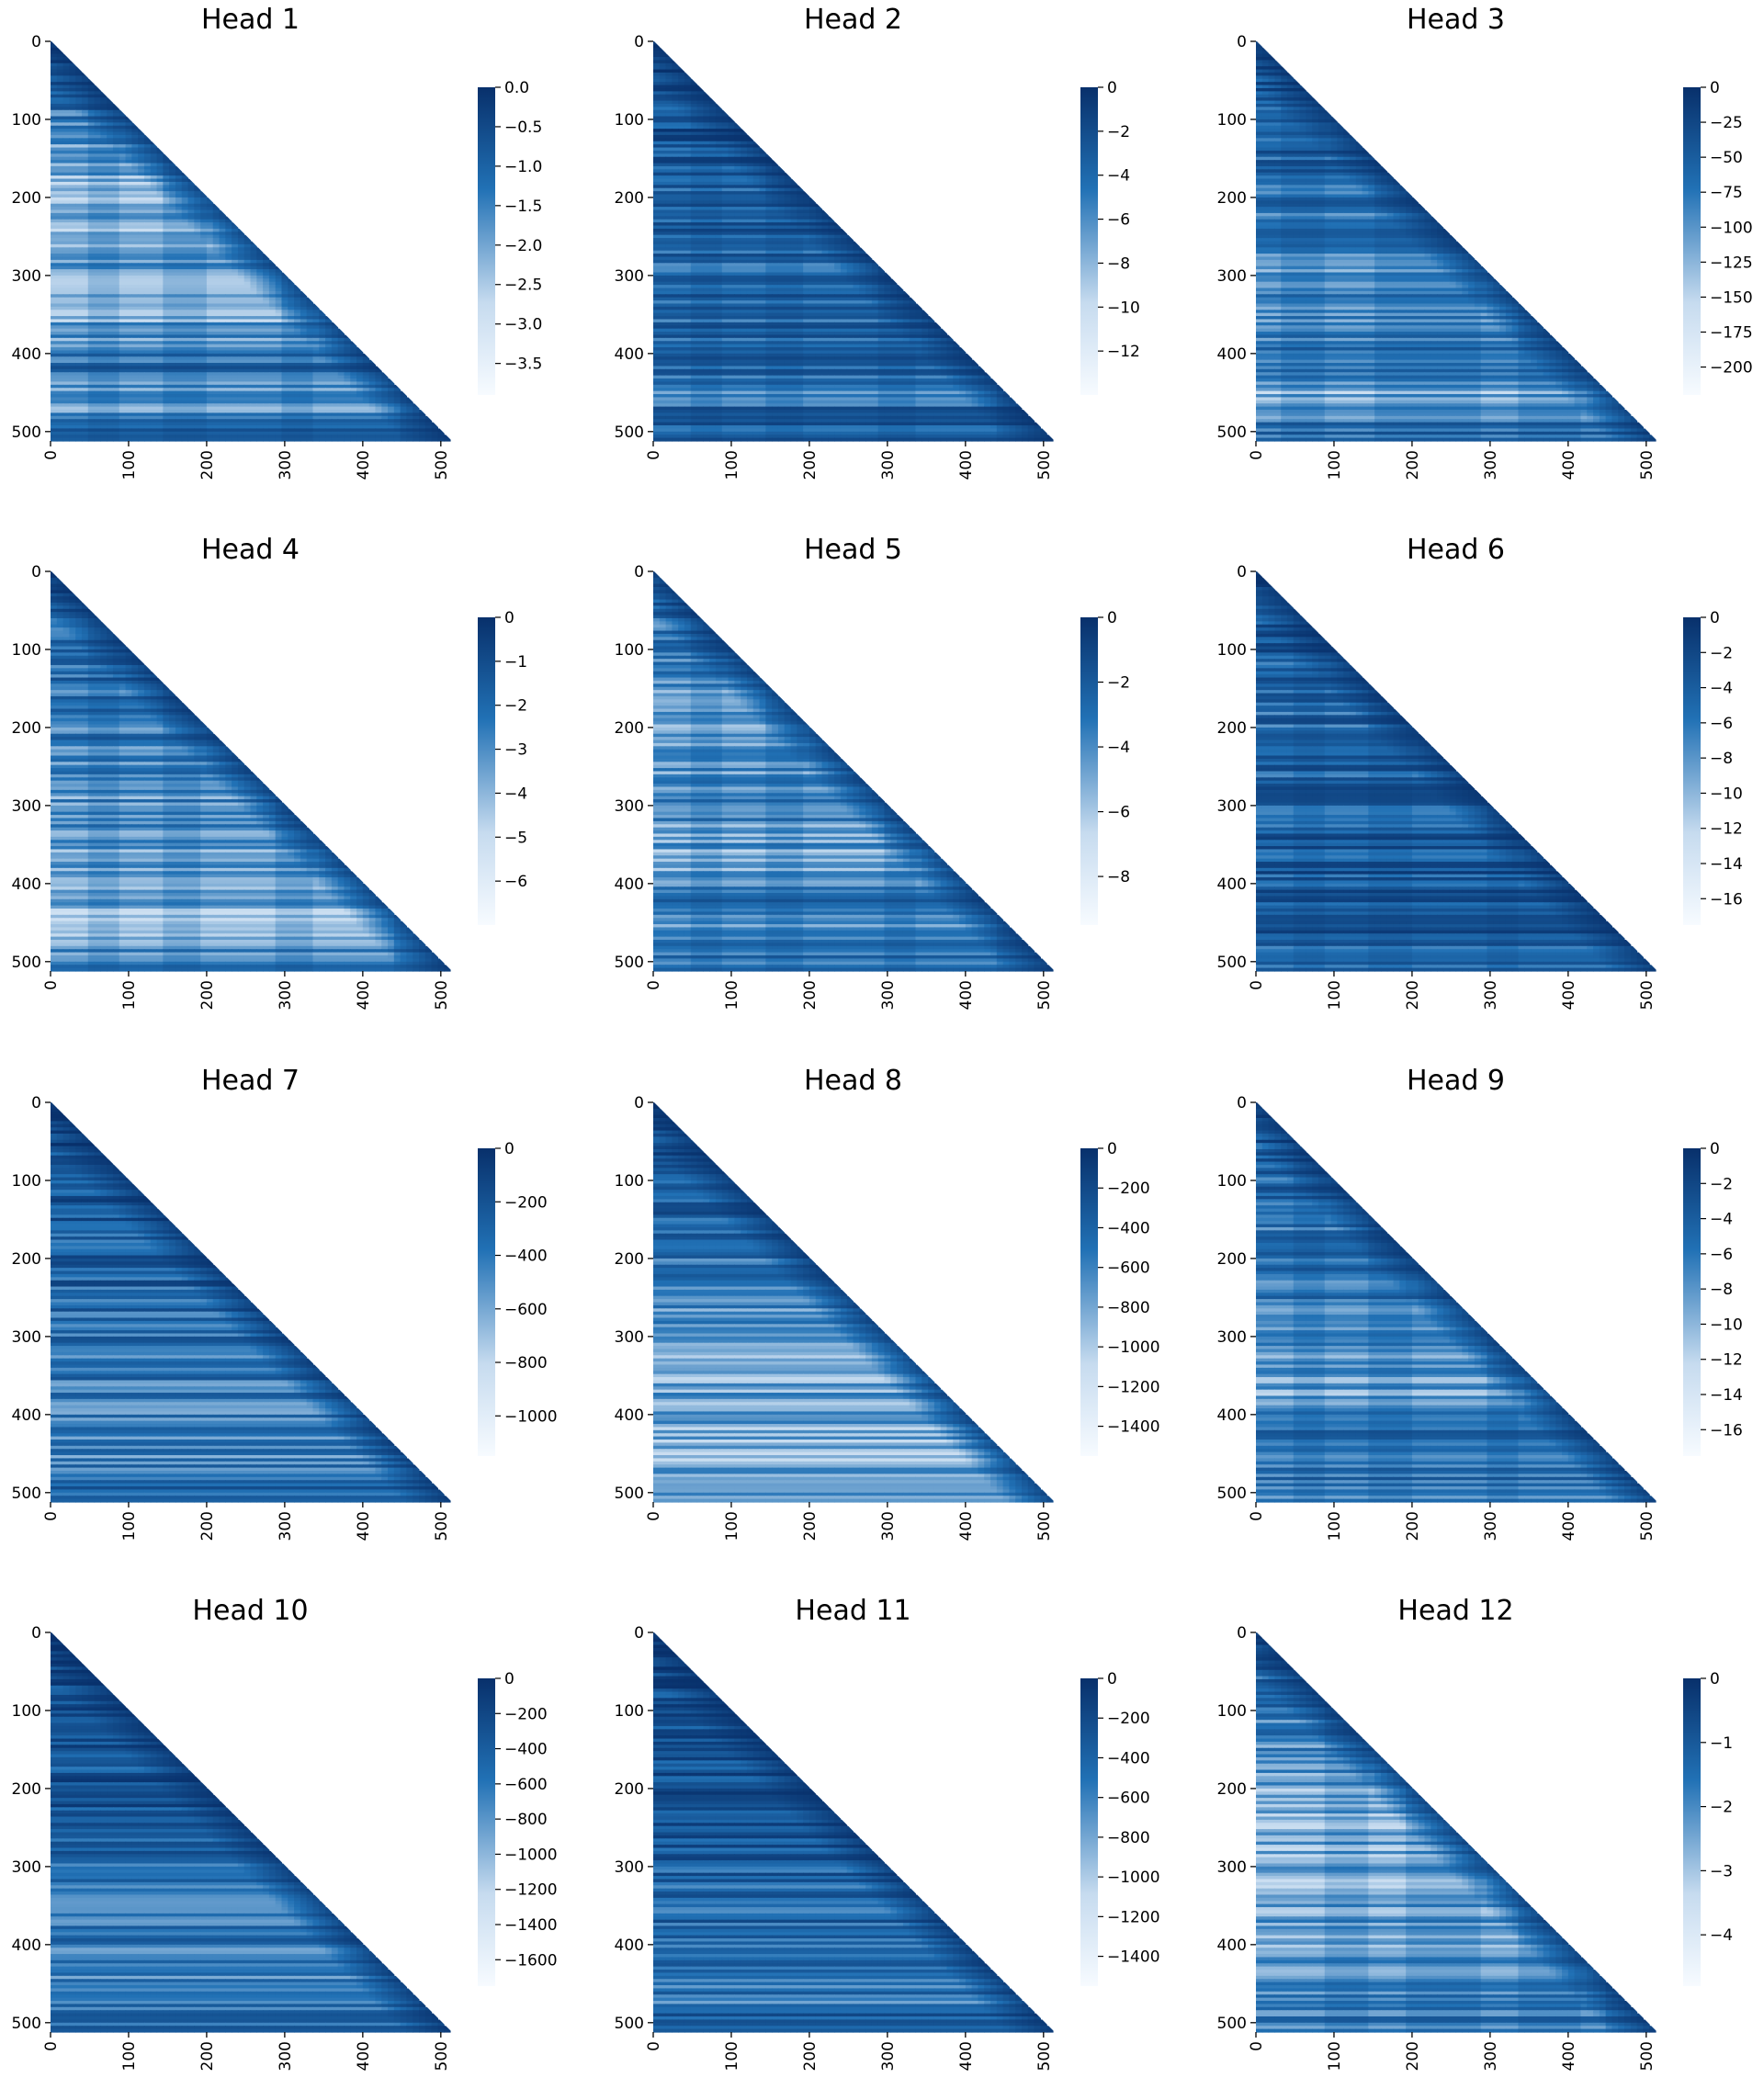 This screenshot has width=1764, height=2089. I want to click on panel-title: Head 1, so click(250, 20).